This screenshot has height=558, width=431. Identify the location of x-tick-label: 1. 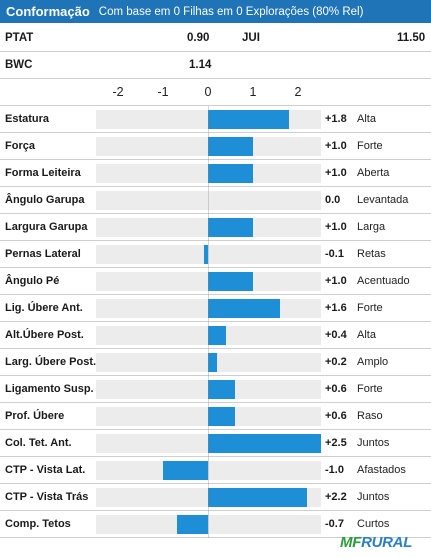
(253, 92).